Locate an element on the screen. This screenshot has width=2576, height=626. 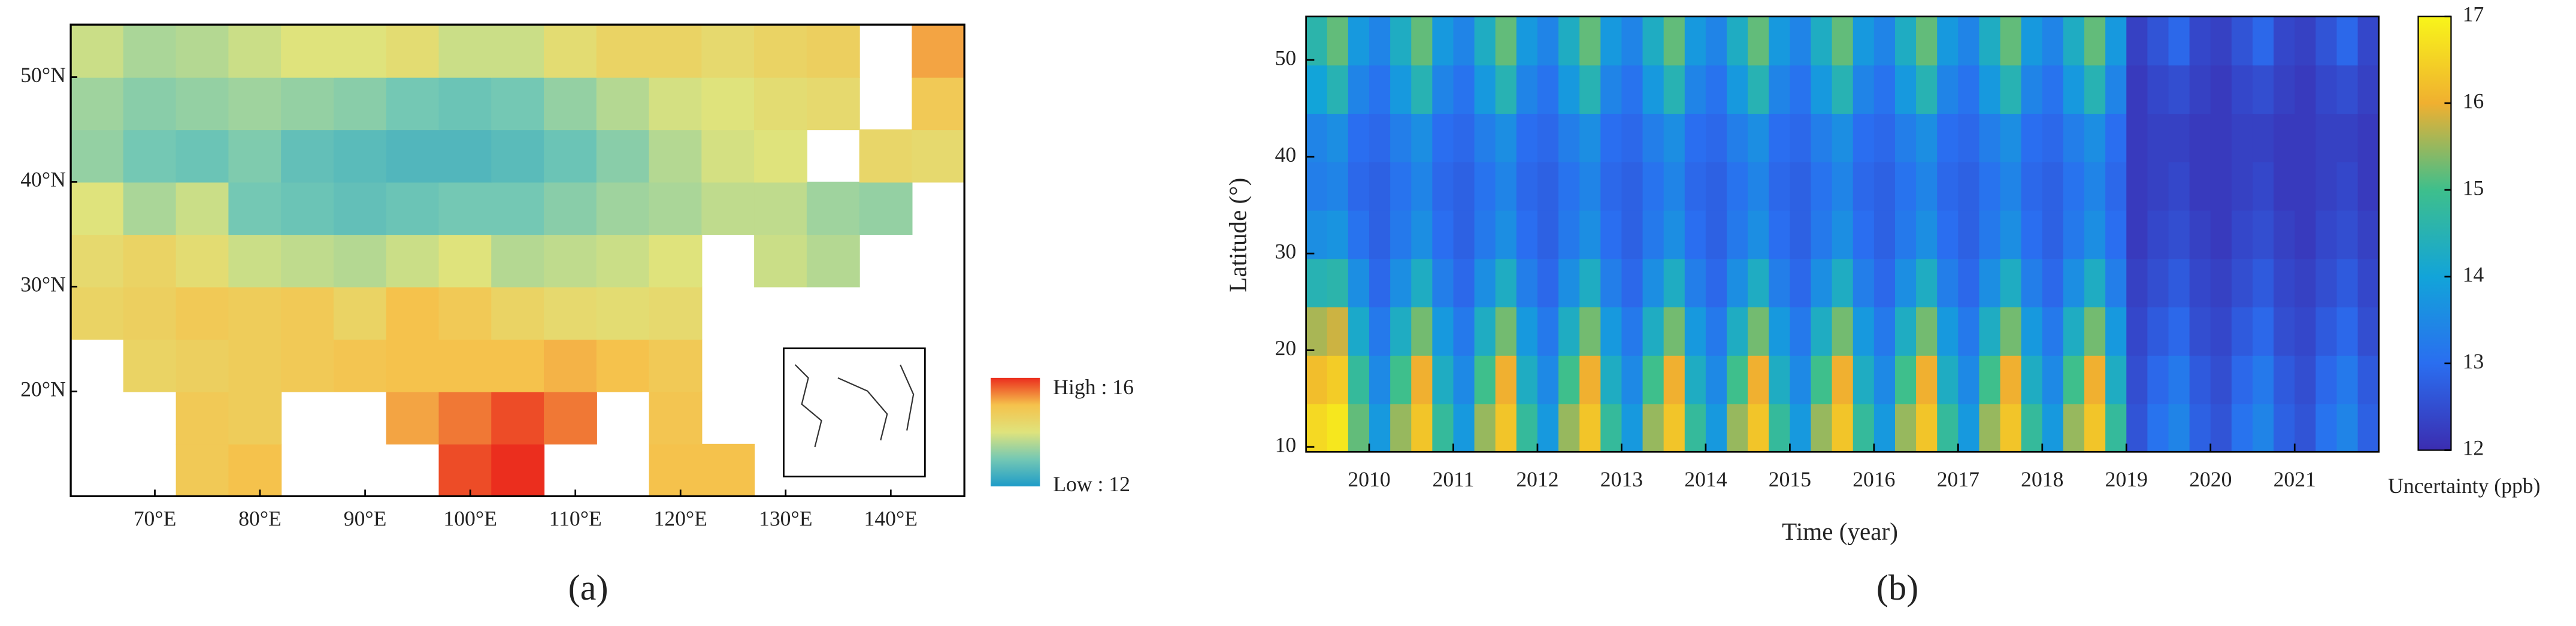
colorbar-label: Uncertainty (ppb) is located at coordinates (2464, 486).